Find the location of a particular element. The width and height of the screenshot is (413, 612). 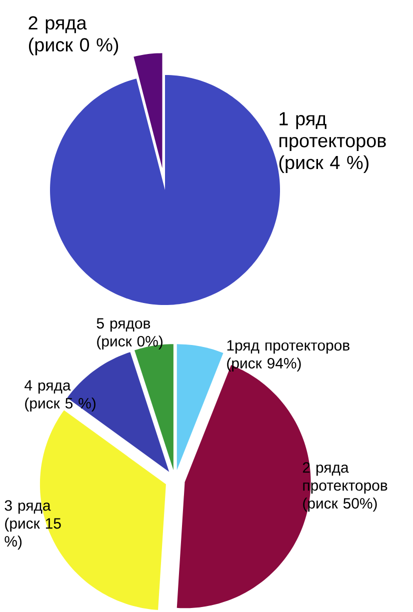

slice-label: 4 ряда (риск 5 %) is located at coordinates (60, 396).